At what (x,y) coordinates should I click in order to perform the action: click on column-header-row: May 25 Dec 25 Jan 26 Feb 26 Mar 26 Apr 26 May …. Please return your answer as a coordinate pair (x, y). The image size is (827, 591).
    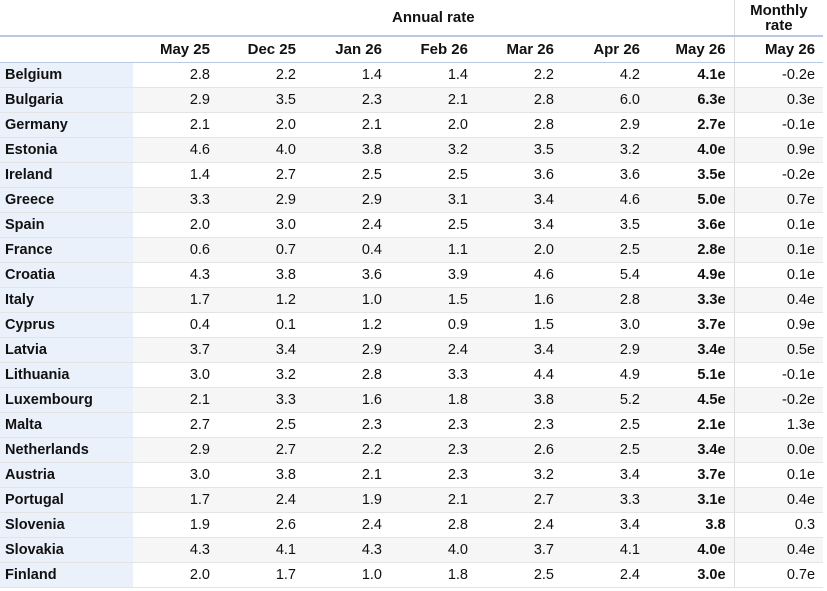
    Looking at the image, I should click on (412, 49).